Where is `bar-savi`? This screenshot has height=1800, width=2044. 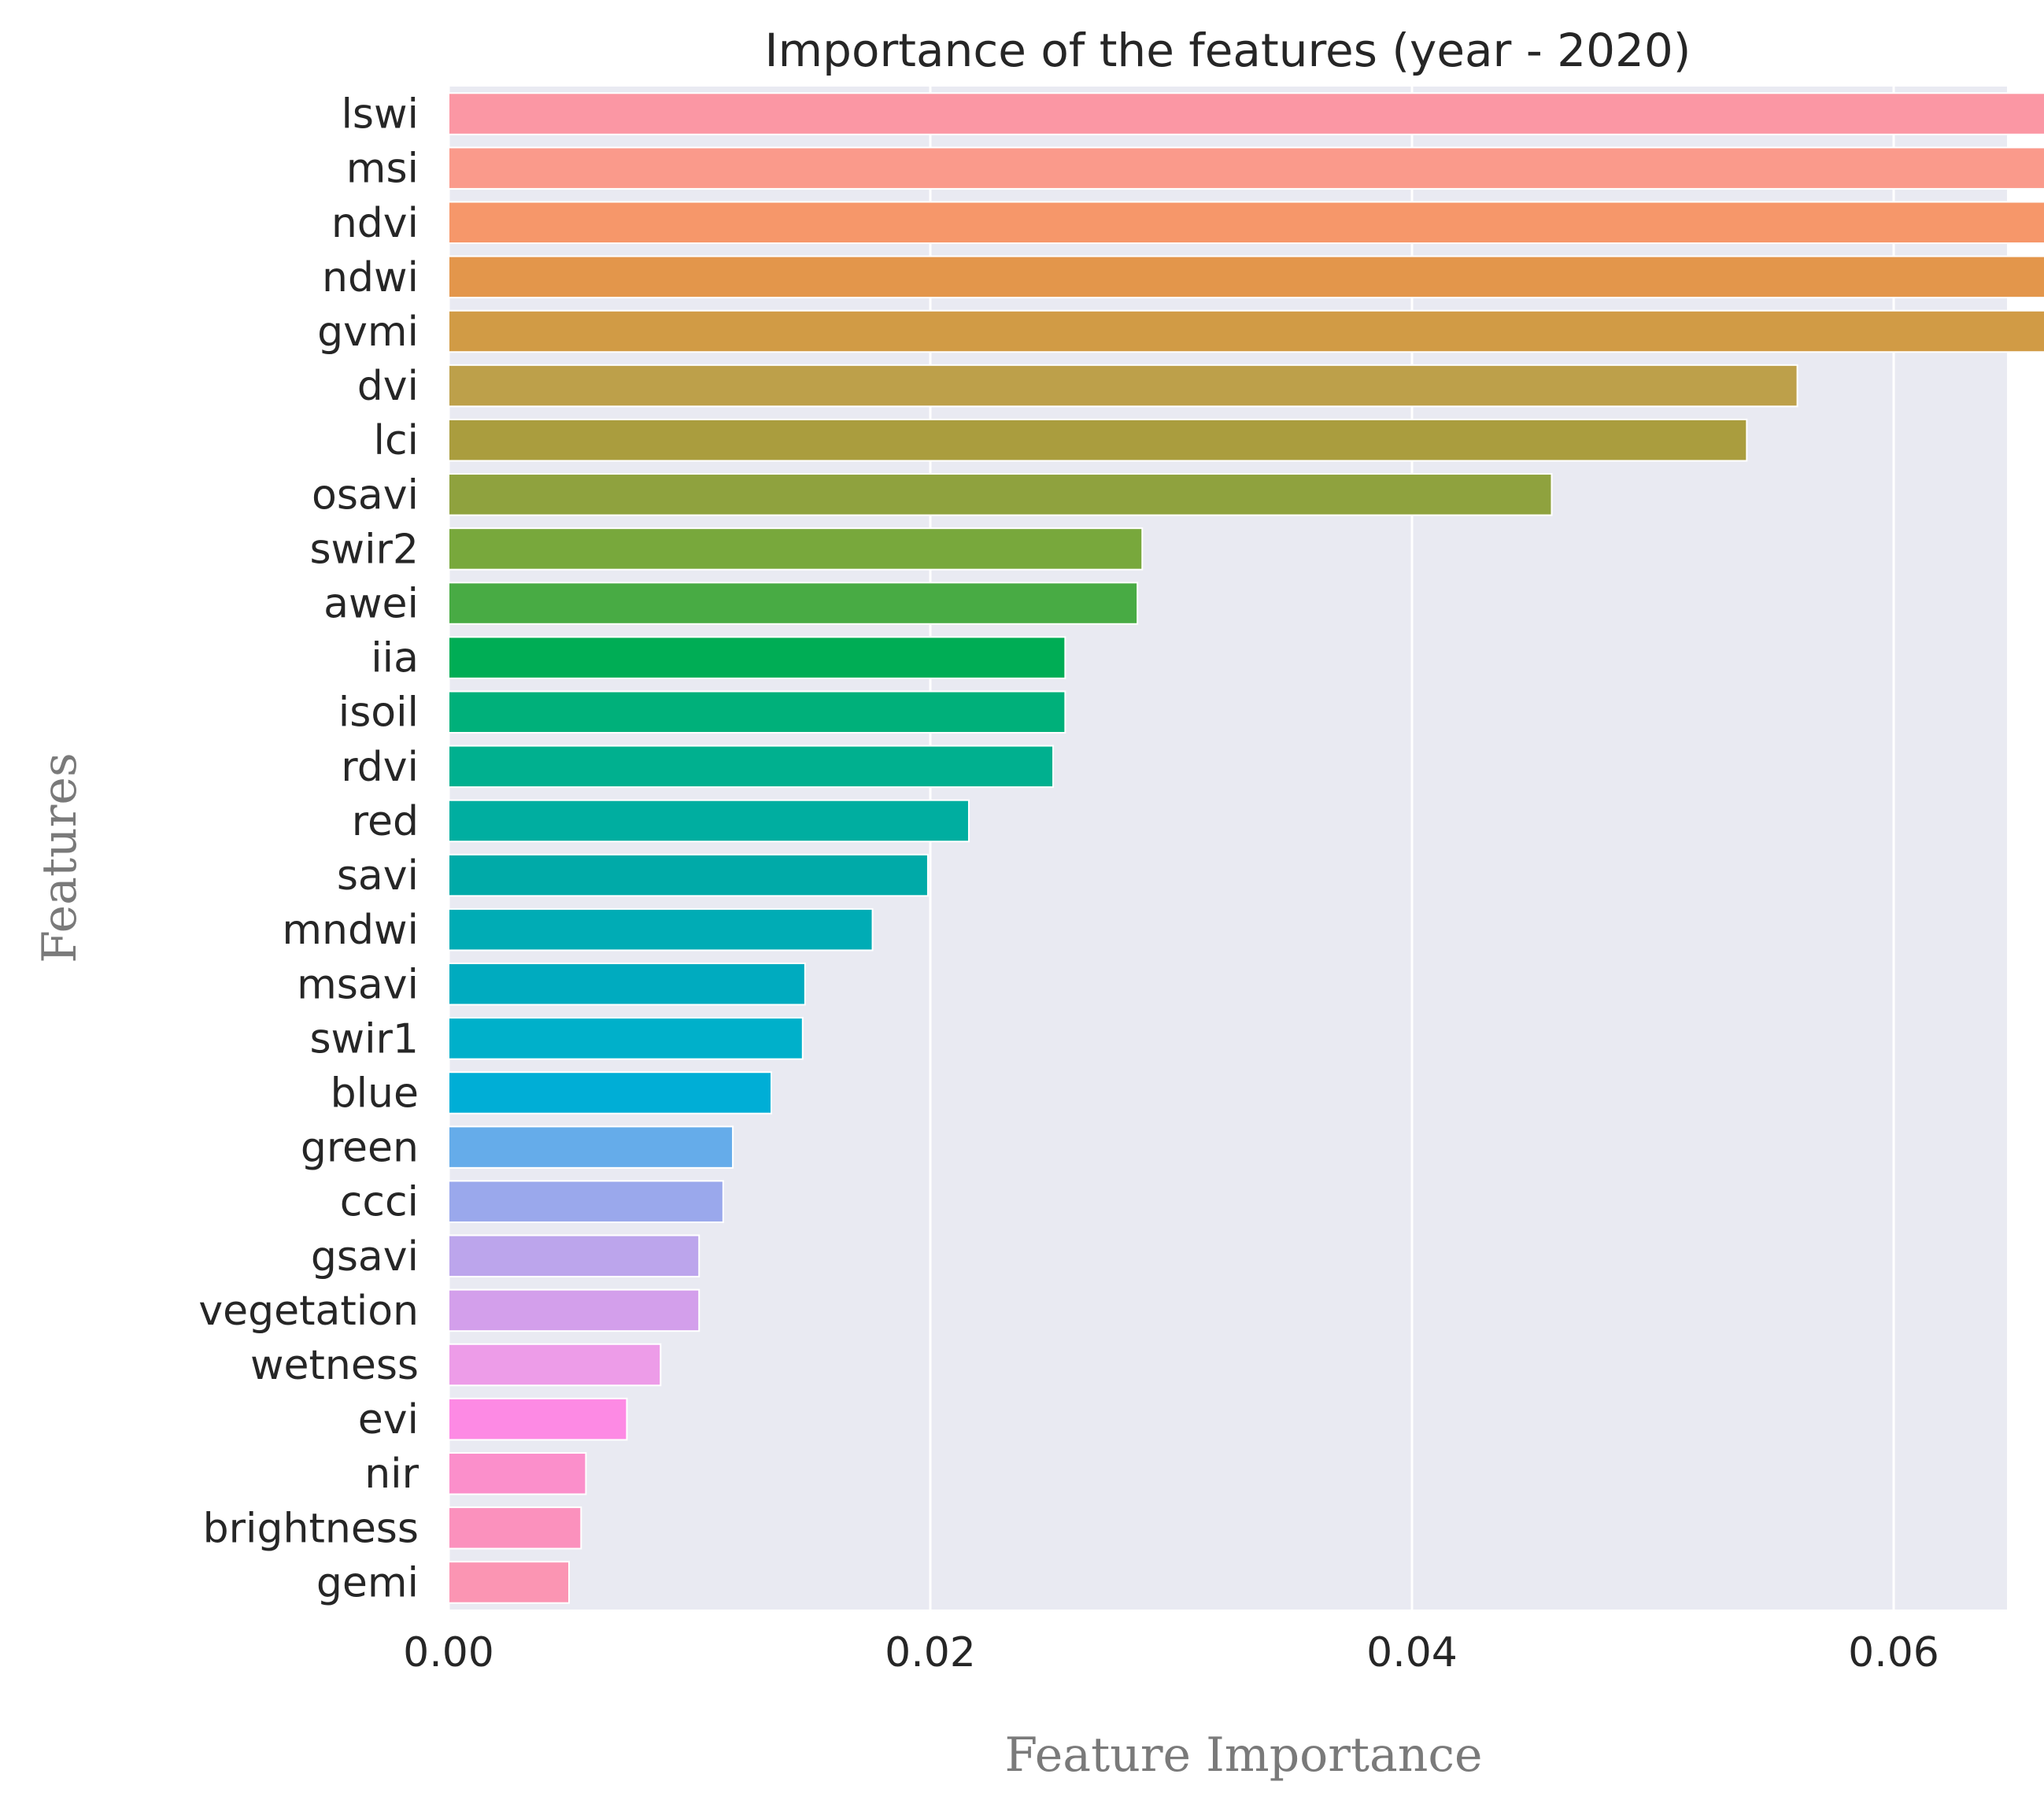
bar-savi is located at coordinates (688, 875).